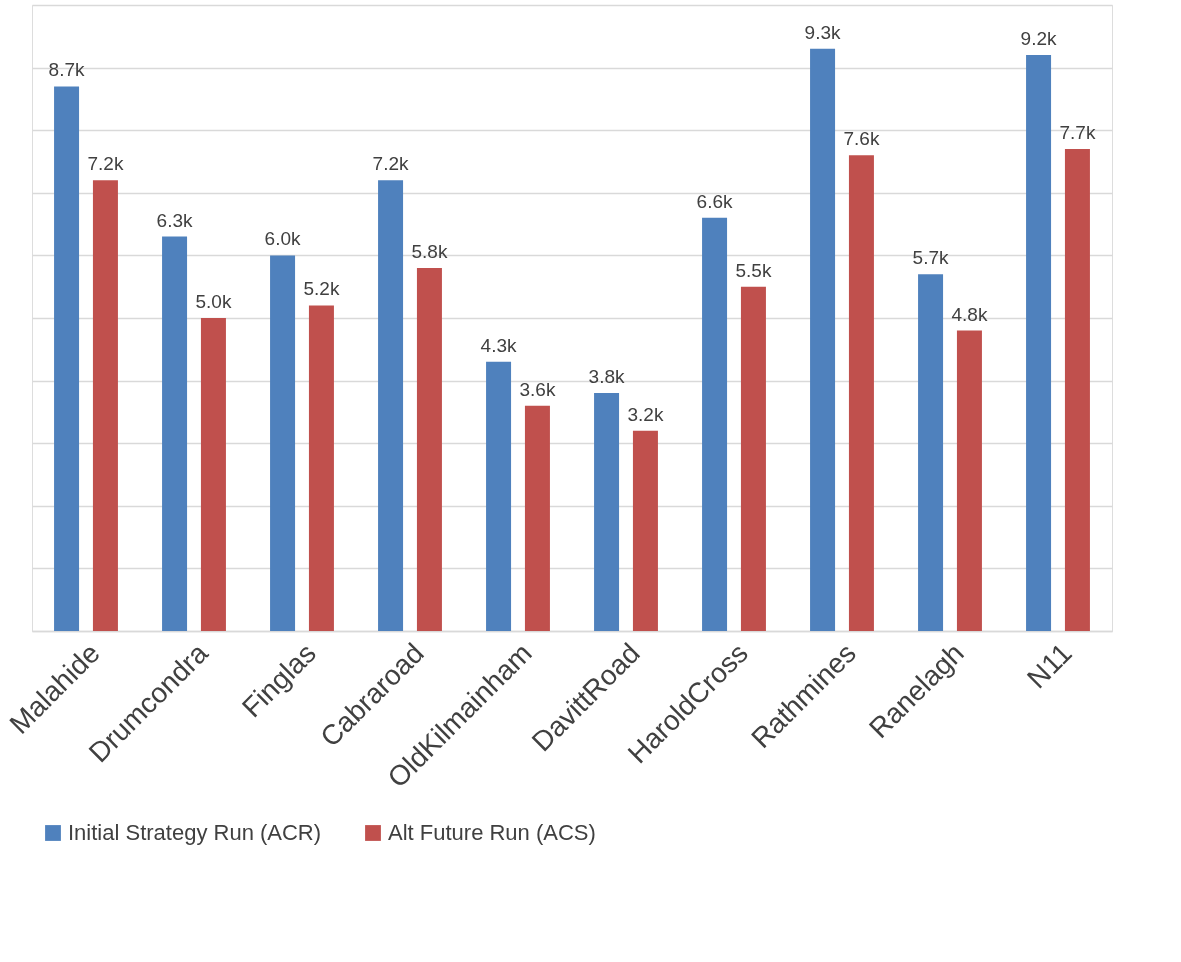 The width and height of the screenshot is (1181, 962). Describe the element at coordinates (213, 301) in the screenshot. I see `data-label: 5.0k` at that location.